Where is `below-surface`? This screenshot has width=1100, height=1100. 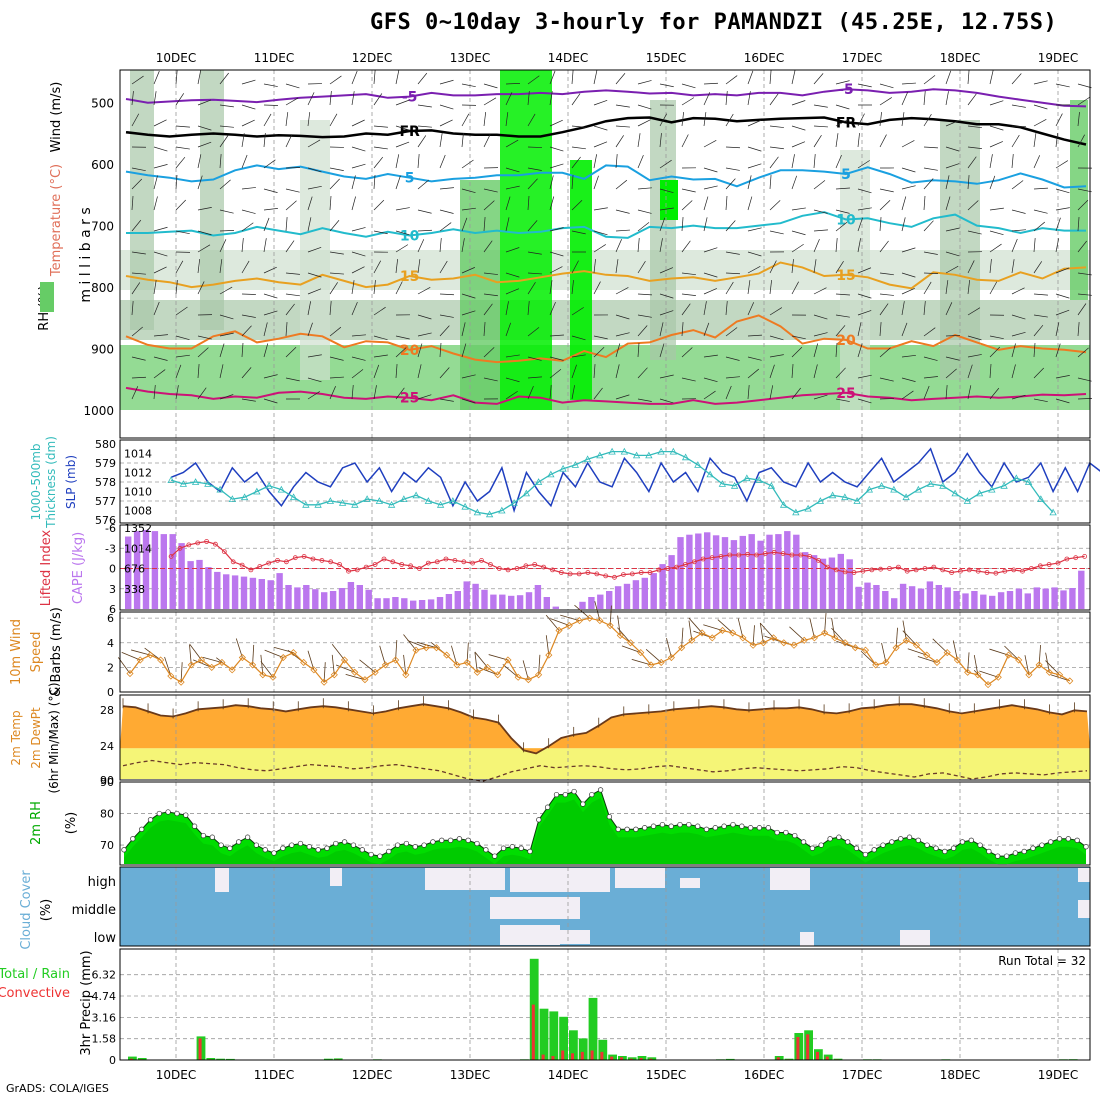 below-surface is located at coordinates (605, 424).